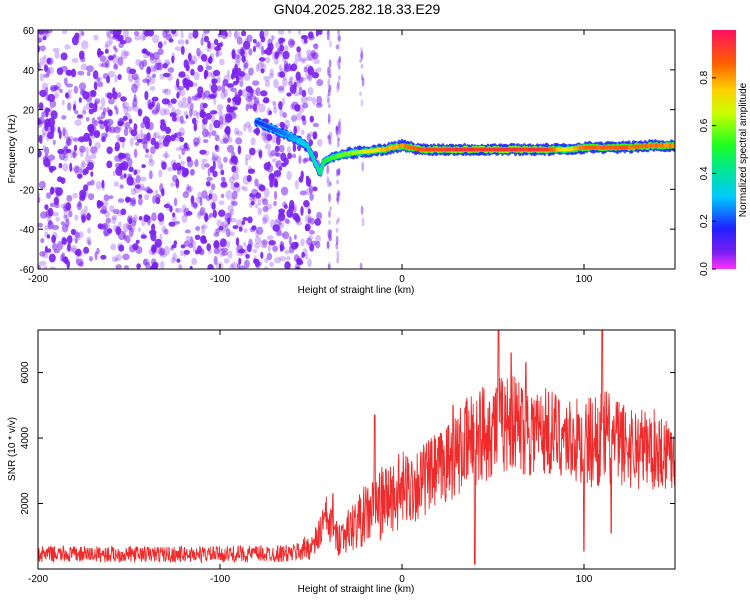  What do you see at coordinates (320, 173) in the screenshot?
I see `signal-core` at bounding box center [320, 173].